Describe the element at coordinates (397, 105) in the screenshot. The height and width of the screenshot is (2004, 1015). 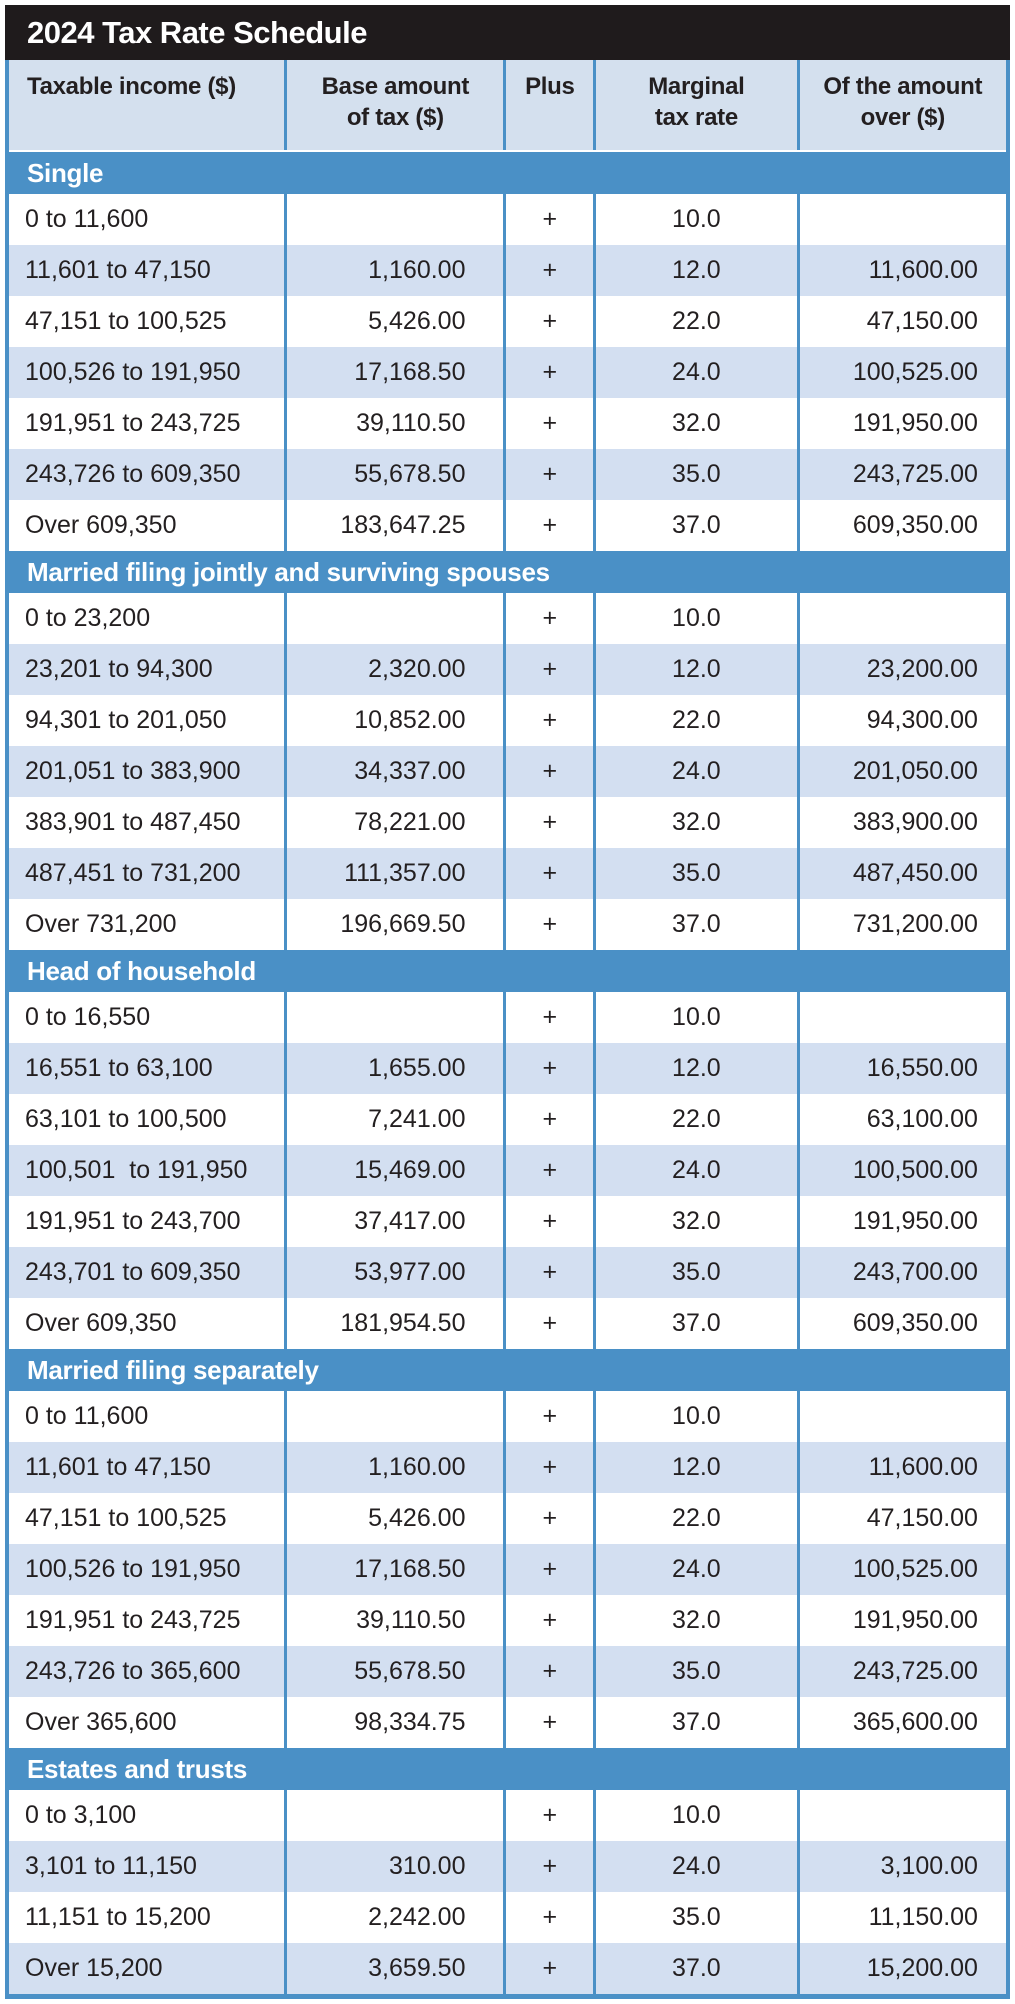
I see `column-header-base-amount: Base amount of tax ($)` at that location.